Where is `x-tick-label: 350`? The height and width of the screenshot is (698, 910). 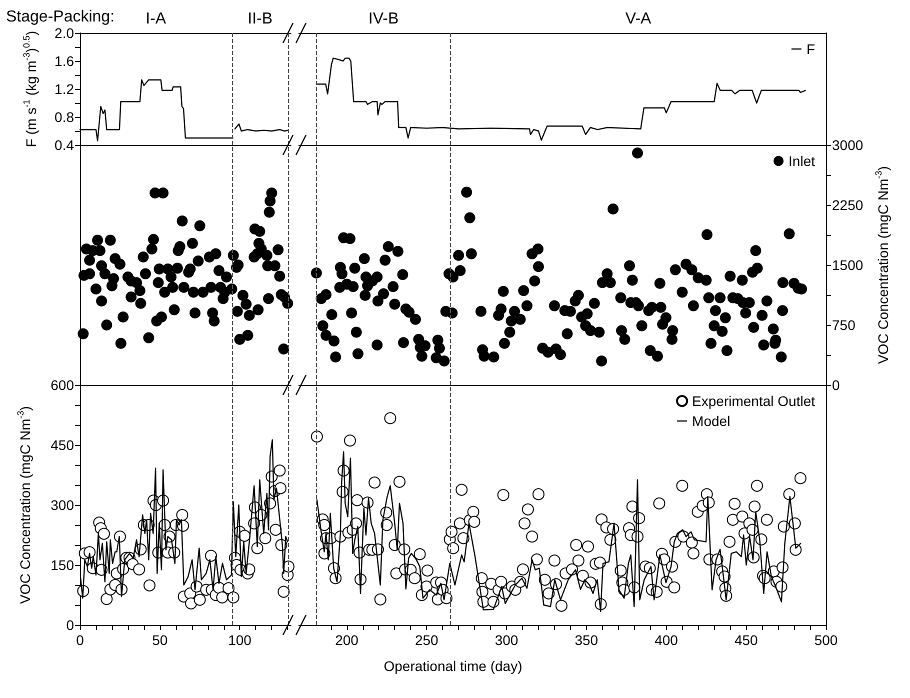 x-tick-label: 350 is located at coordinates (586, 640).